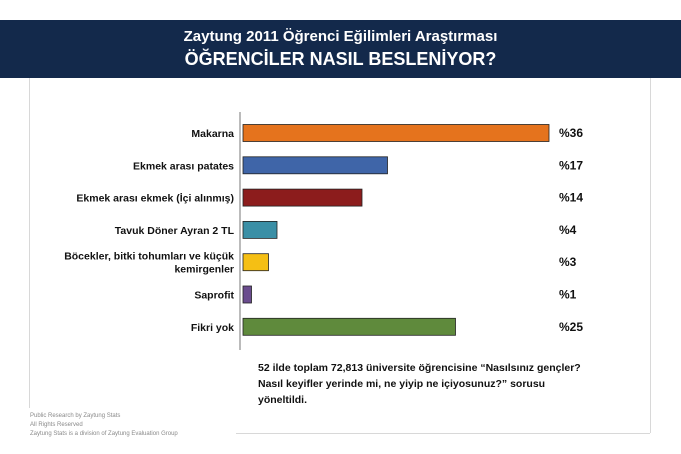 The width and height of the screenshot is (681, 454). I want to click on category-label-2: Ekmek arası ekmek (İçi alınmış), so click(155, 198).